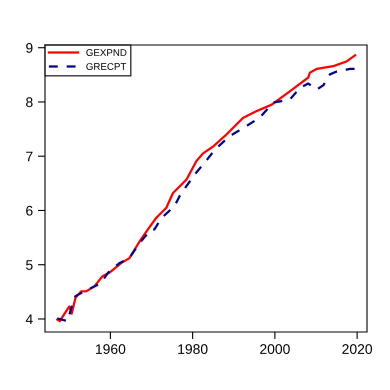 This screenshot has width=390, height=390. What do you see at coordinates (275, 349) in the screenshot?
I see `x-tick-label: 2000` at bounding box center [275, 349].